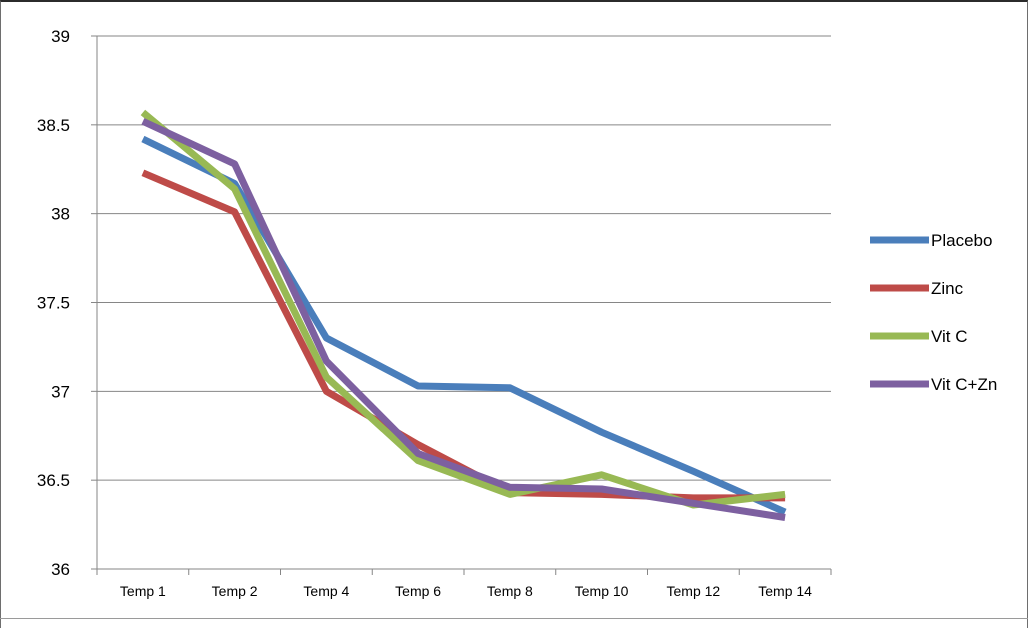  What do you see at coordinates (933, 312) in the screenshot?
I see `legend: Placebo Zinc Vit C Vit C+Zn` at bounding box center [933, 312].